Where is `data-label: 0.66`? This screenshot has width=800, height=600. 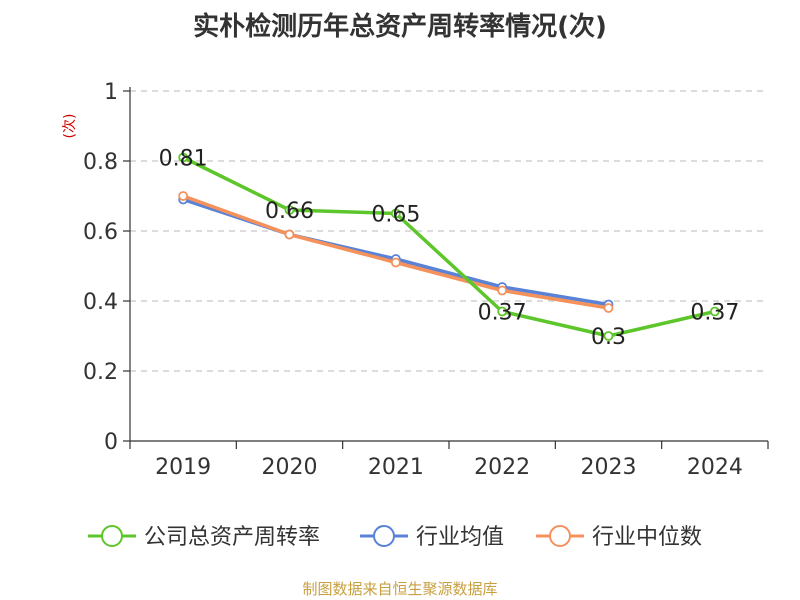
data-label: 0.66 is located at coordinates (289, 211).